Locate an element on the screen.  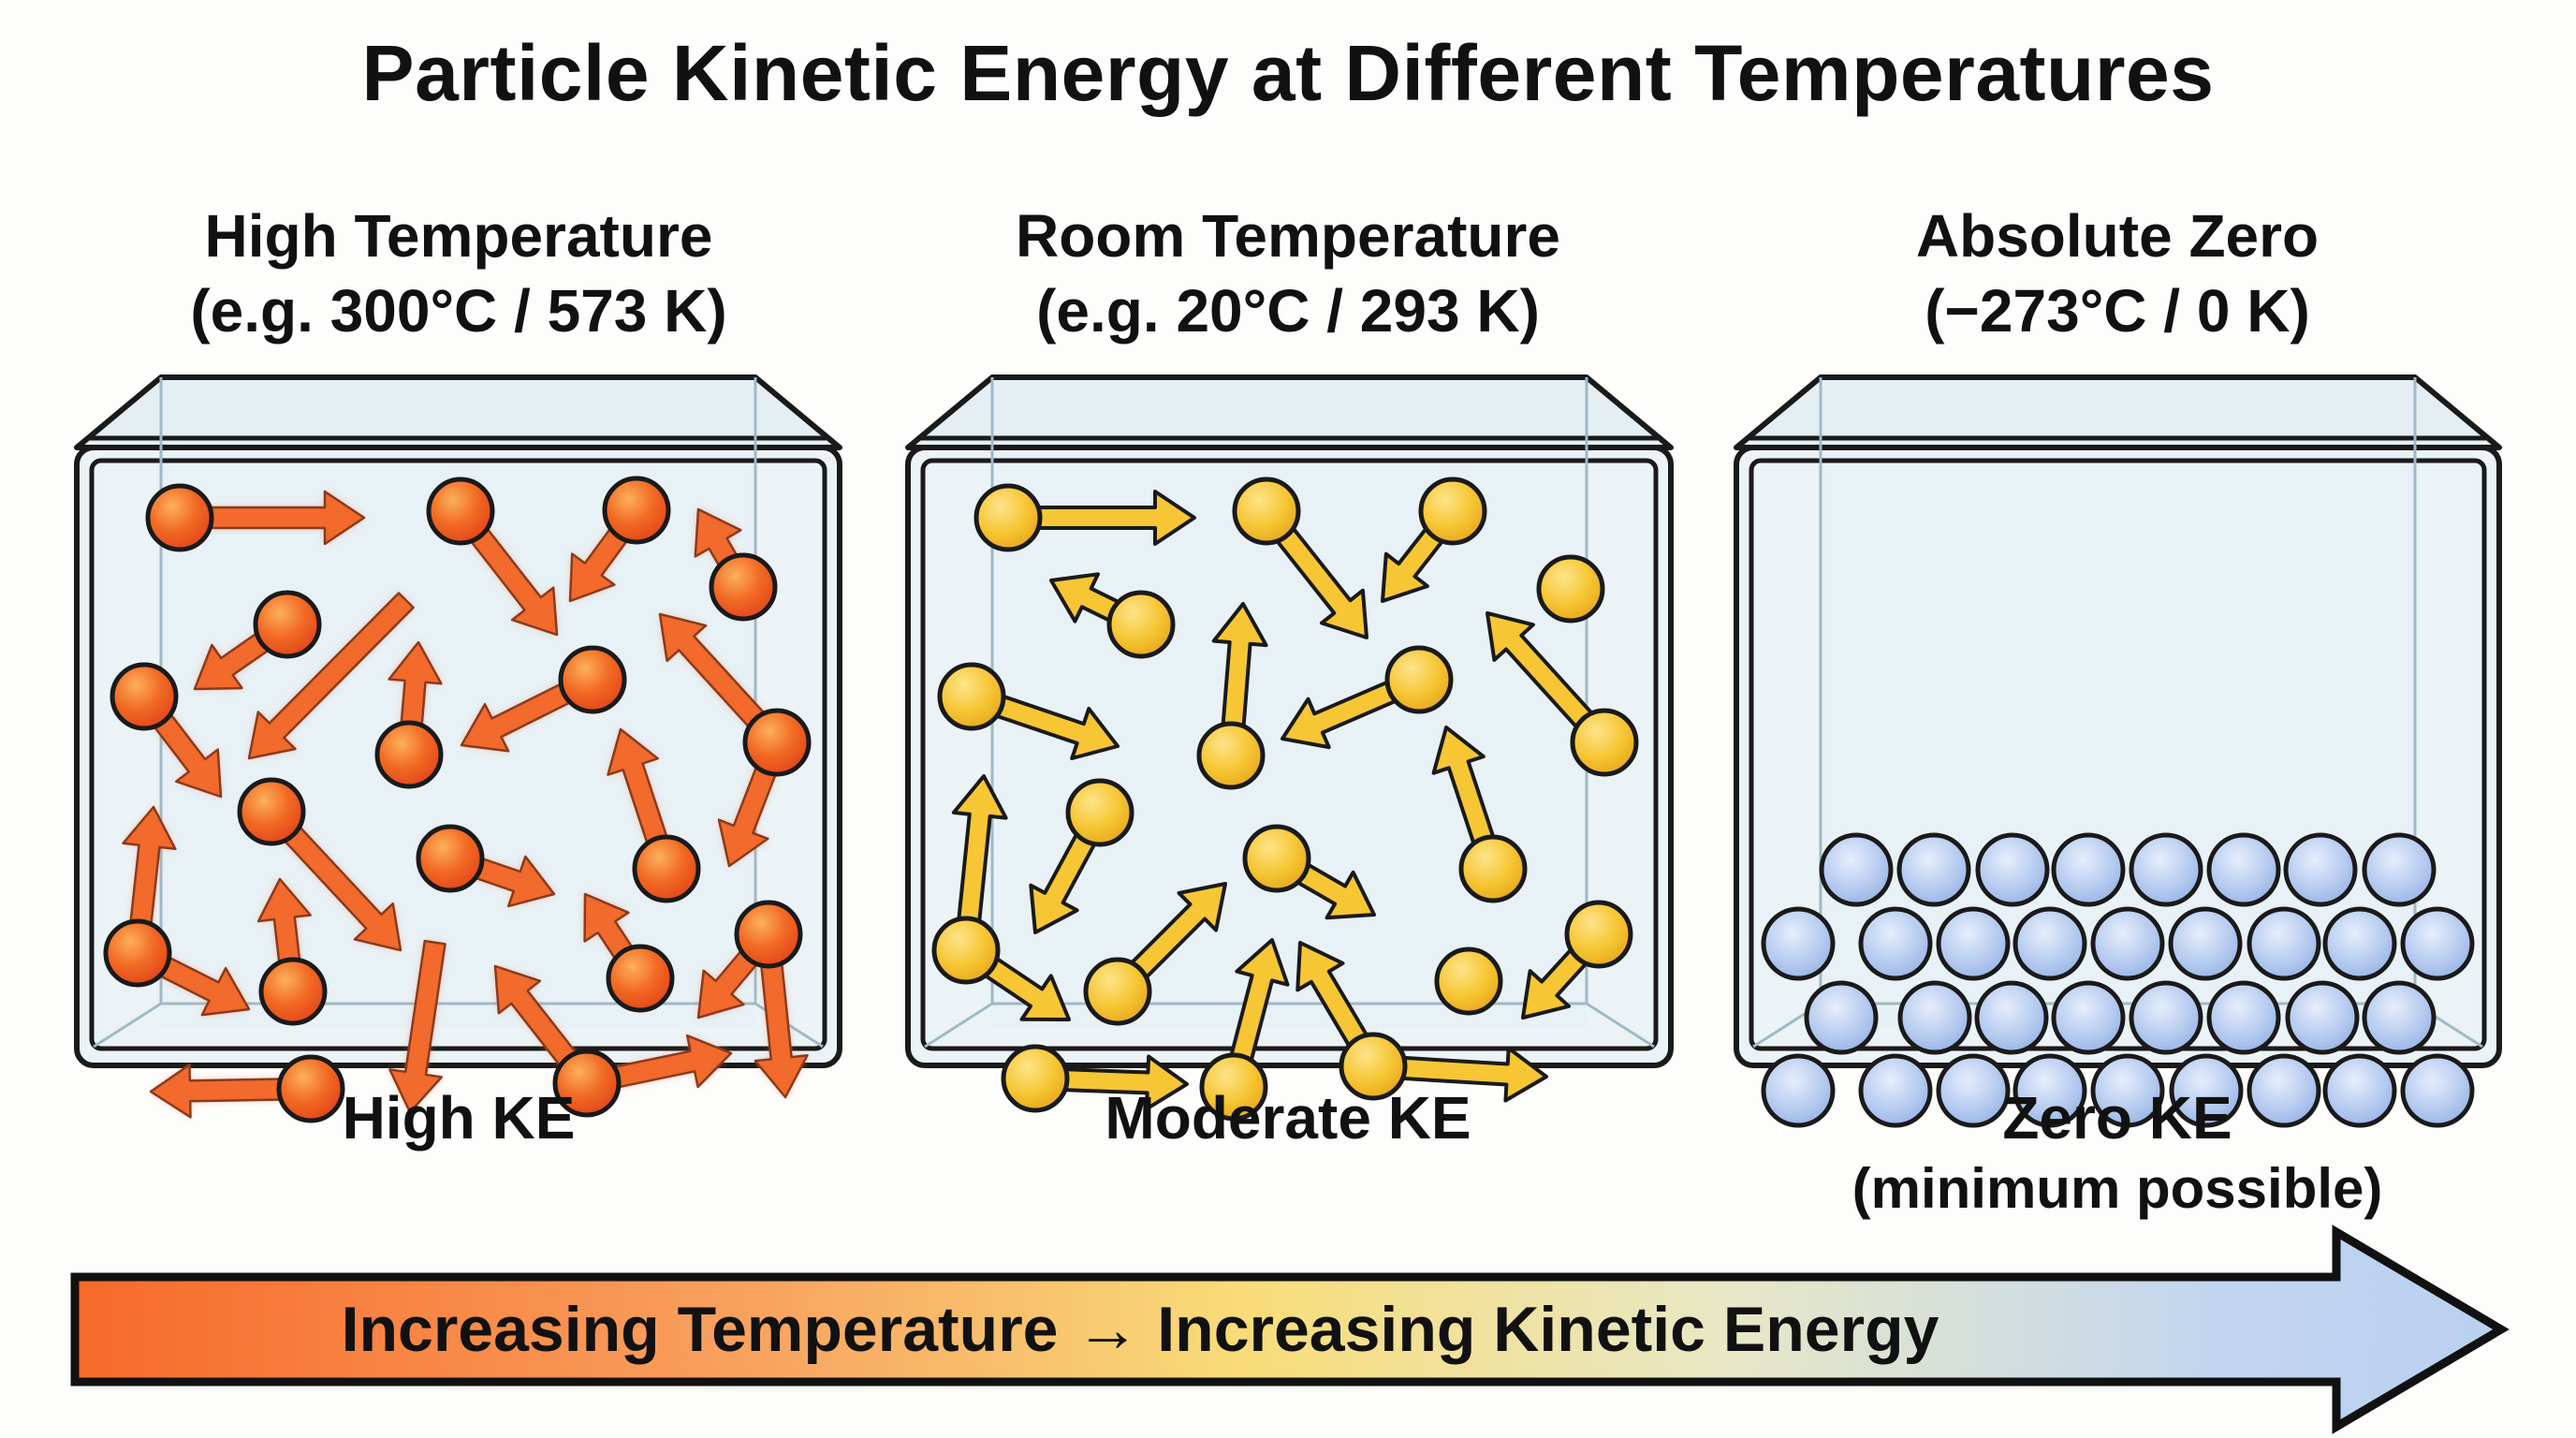
subheading: (e.g. 300°C / 573 K) is located at coordinates (458, 311).